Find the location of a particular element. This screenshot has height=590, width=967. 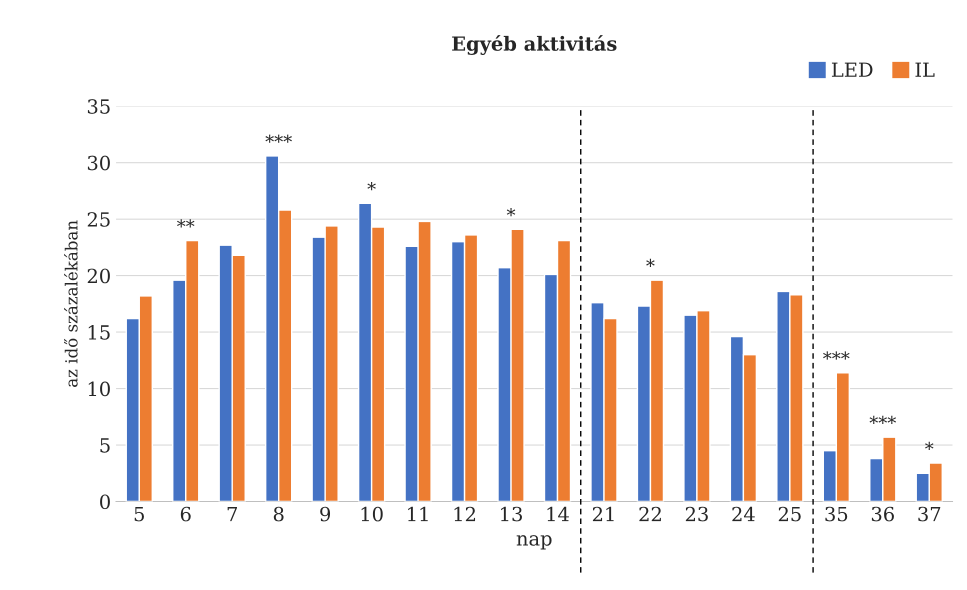

x-tick-label: 11 is located at coordinates (418, 514).